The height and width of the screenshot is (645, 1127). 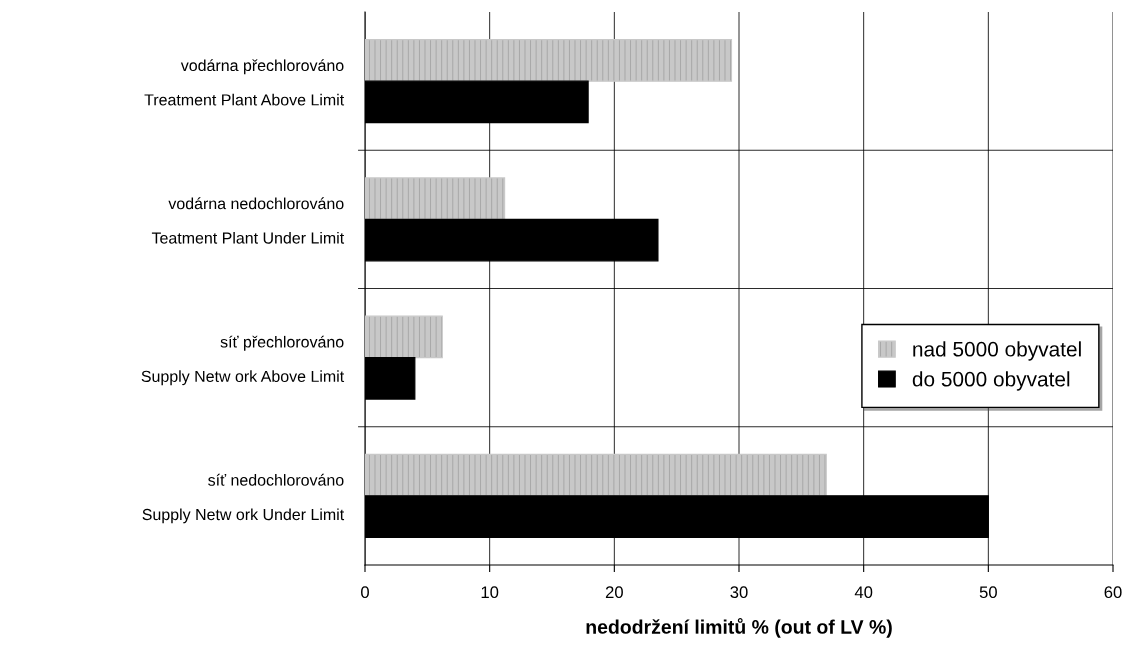 I want to click on legend-label: do 5000 obyvatel, so click(x=991, y=381).